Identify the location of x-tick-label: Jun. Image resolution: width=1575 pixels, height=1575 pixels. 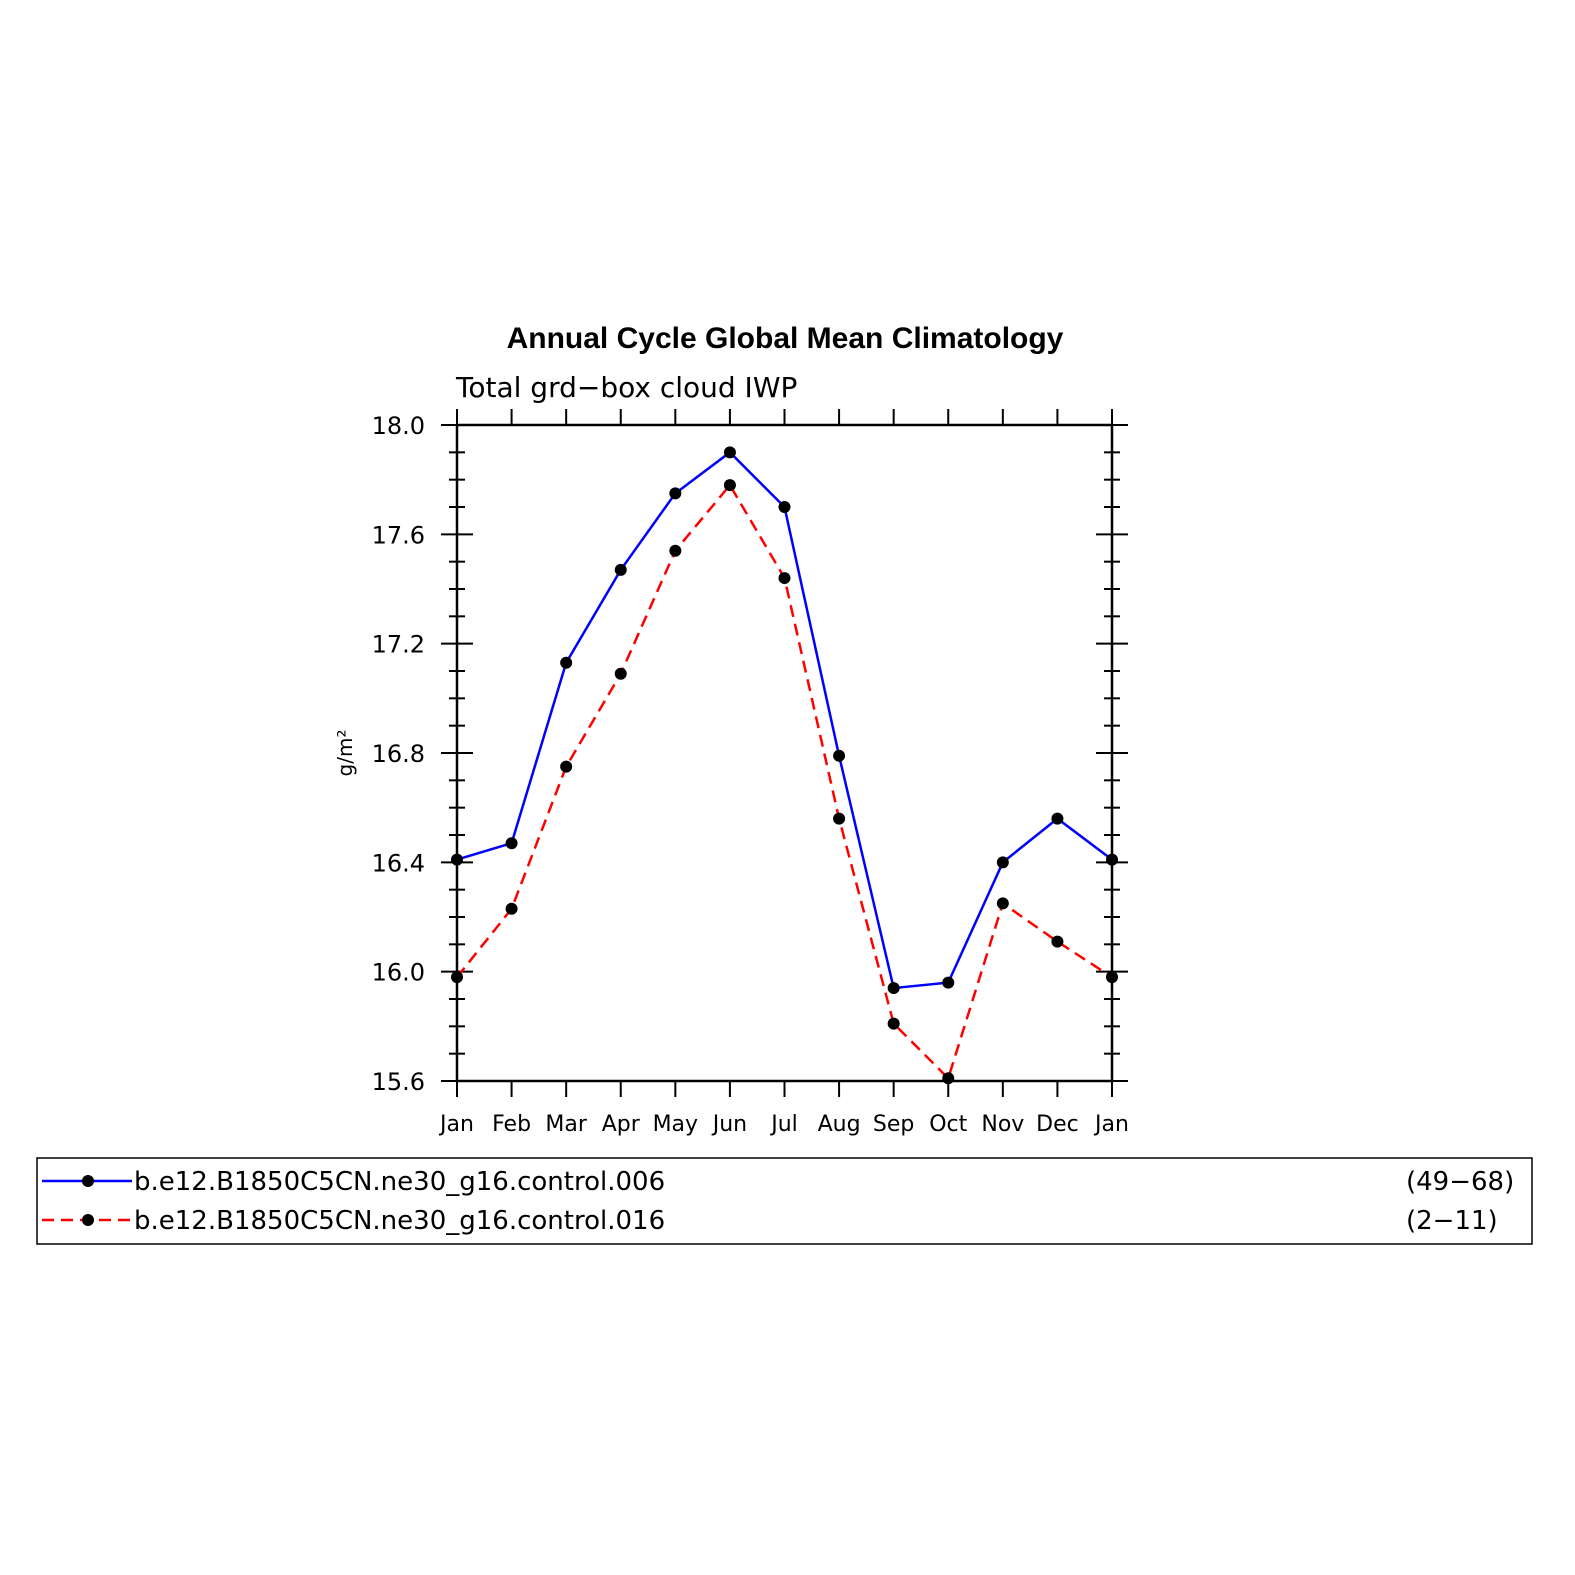
(729, 1124).